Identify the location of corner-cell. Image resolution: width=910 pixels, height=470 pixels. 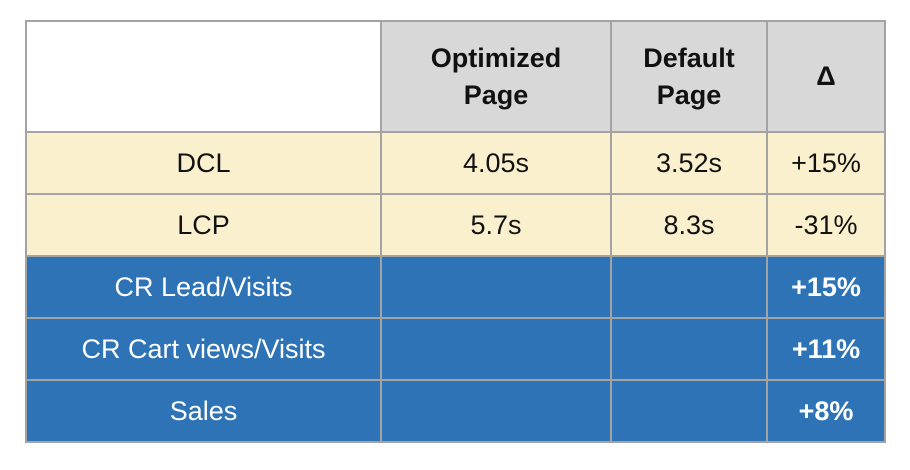
(203, 76).